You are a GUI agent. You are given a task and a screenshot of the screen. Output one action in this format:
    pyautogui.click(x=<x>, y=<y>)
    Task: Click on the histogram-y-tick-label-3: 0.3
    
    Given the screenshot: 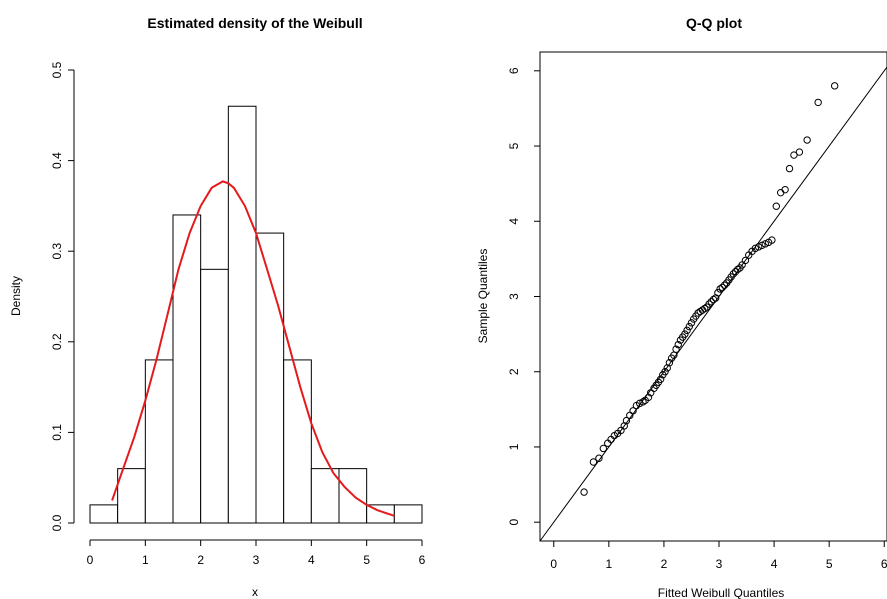 What is the action you would take?
    pyautogui.click(x=57, y=251)
    